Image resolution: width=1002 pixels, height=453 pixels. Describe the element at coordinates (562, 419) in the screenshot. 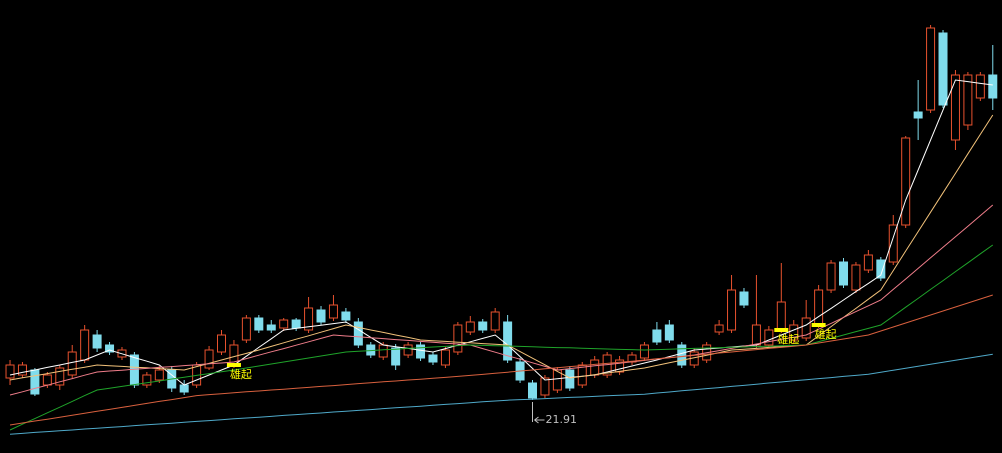

I see `min-label: 21.91` at that location.